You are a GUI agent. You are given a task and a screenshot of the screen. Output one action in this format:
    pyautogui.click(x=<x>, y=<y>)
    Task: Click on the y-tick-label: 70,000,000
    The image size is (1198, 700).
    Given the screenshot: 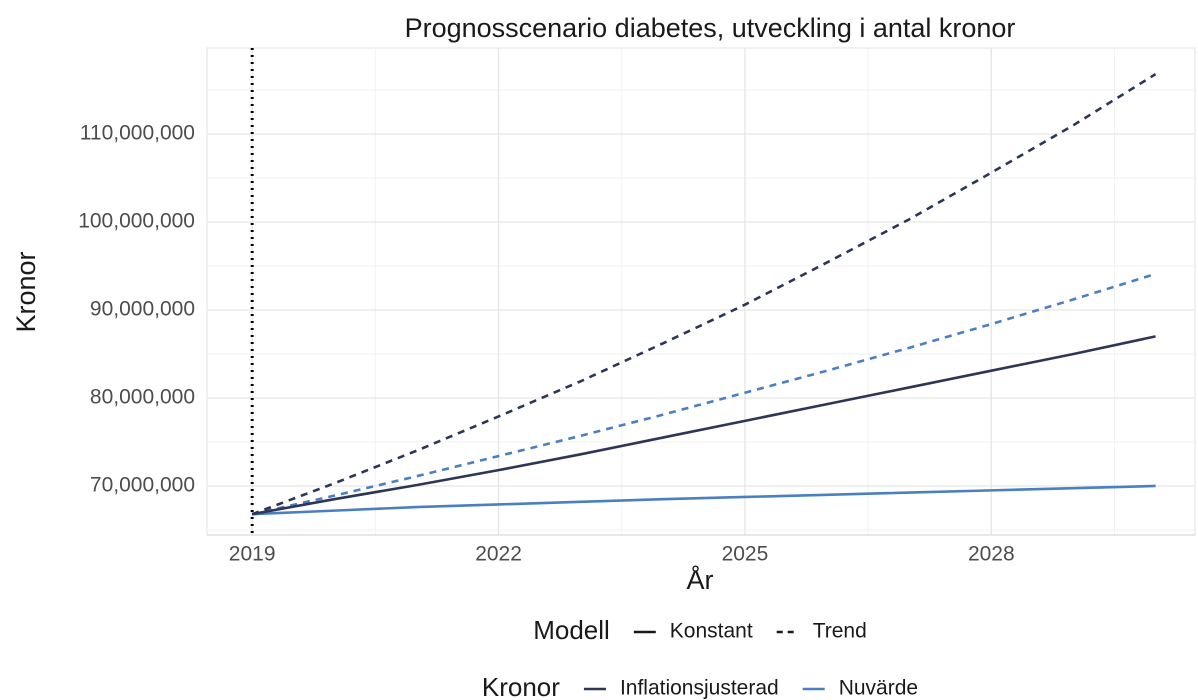 What is the action you would take?
    pyautogui.click(x=142, y=485)
    